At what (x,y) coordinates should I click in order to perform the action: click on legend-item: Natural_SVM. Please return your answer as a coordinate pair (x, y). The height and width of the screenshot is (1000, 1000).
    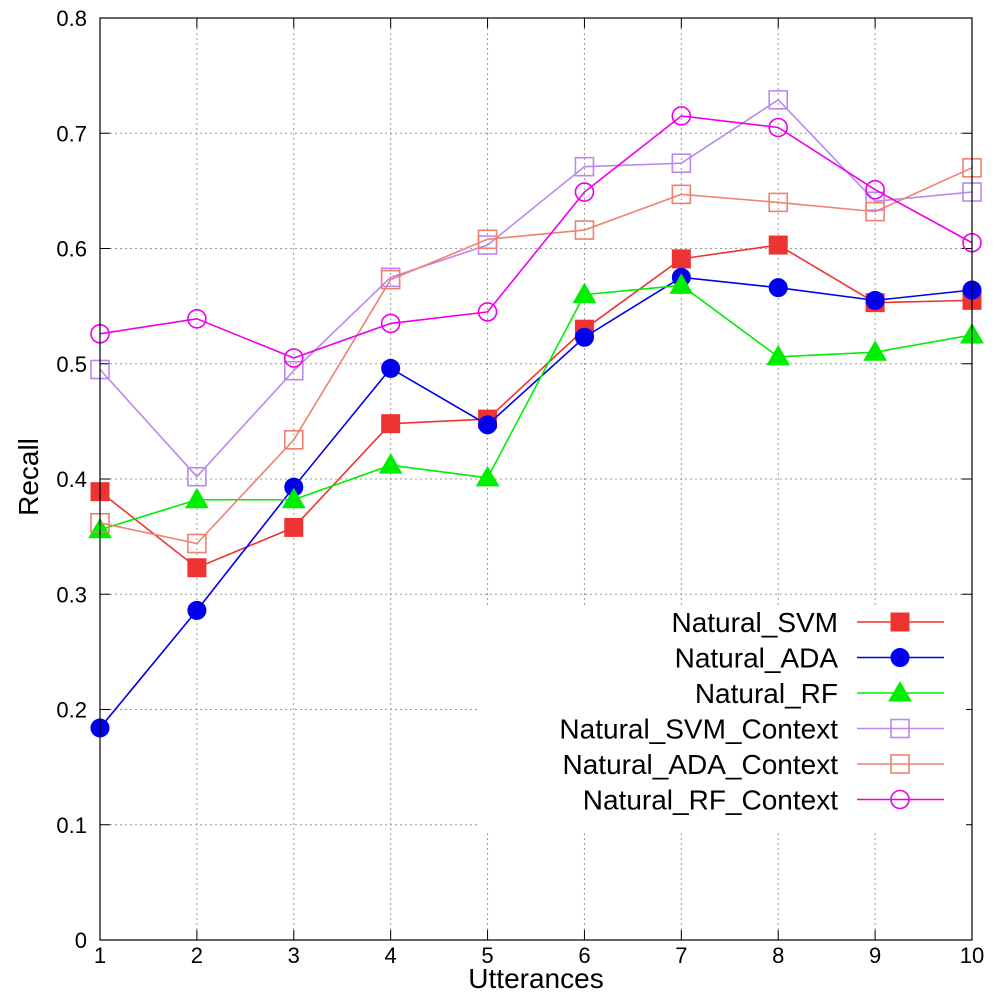
    Looking at the image, I should click on (807, 622).